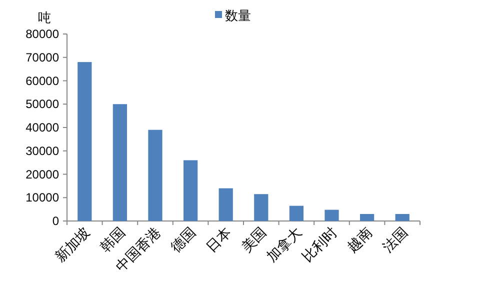 The width and height of the screenshot is (480, 288). What do you see at coordinates (43, 197) in the screenshot?
I see `y-tick-label: 10000` at bounding box center [43, 197].